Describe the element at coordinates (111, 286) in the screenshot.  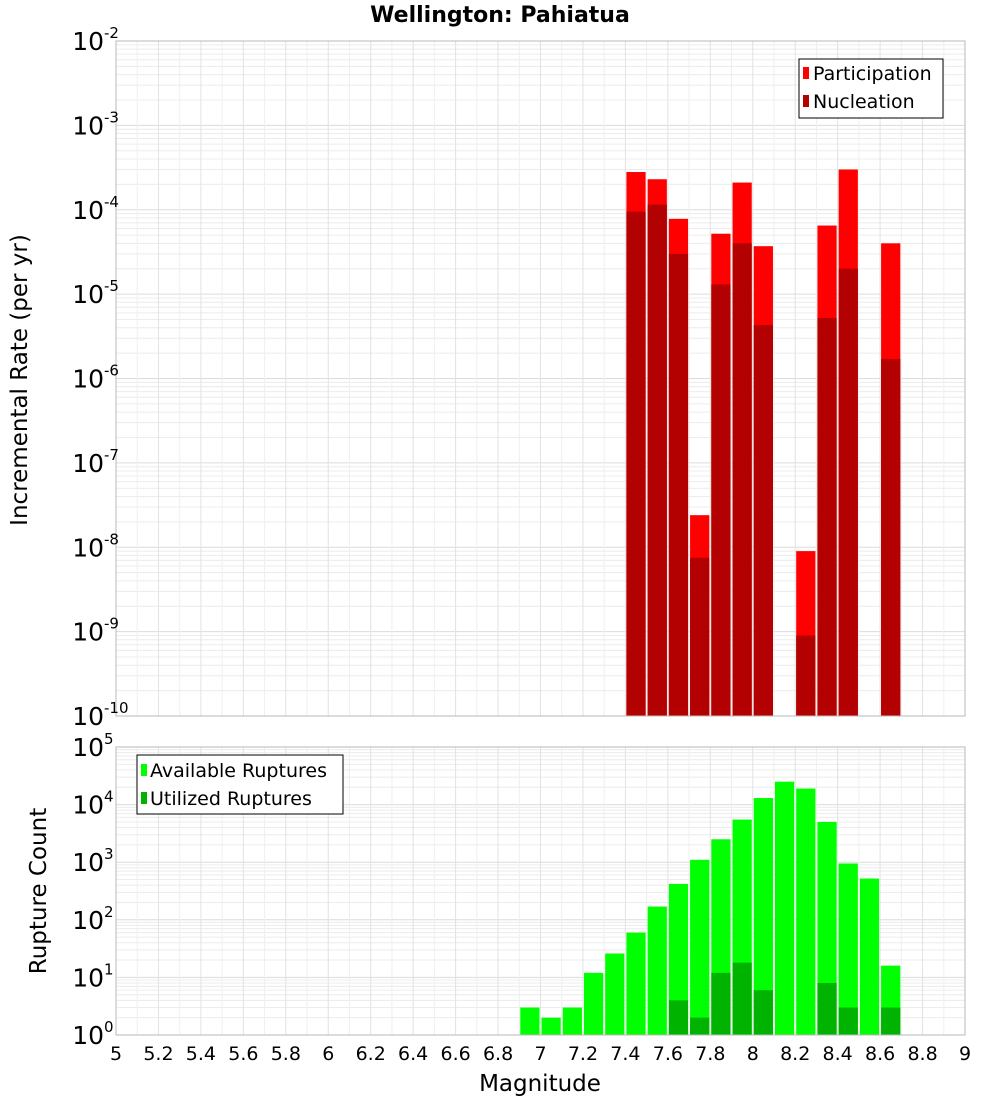
I see `y-tick-exponent: -5` at that location.